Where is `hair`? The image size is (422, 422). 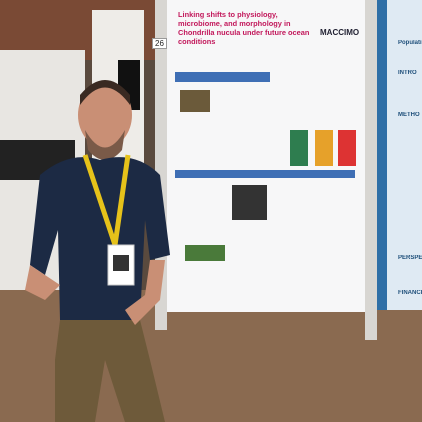
hair is located at coordinates (105, 92).